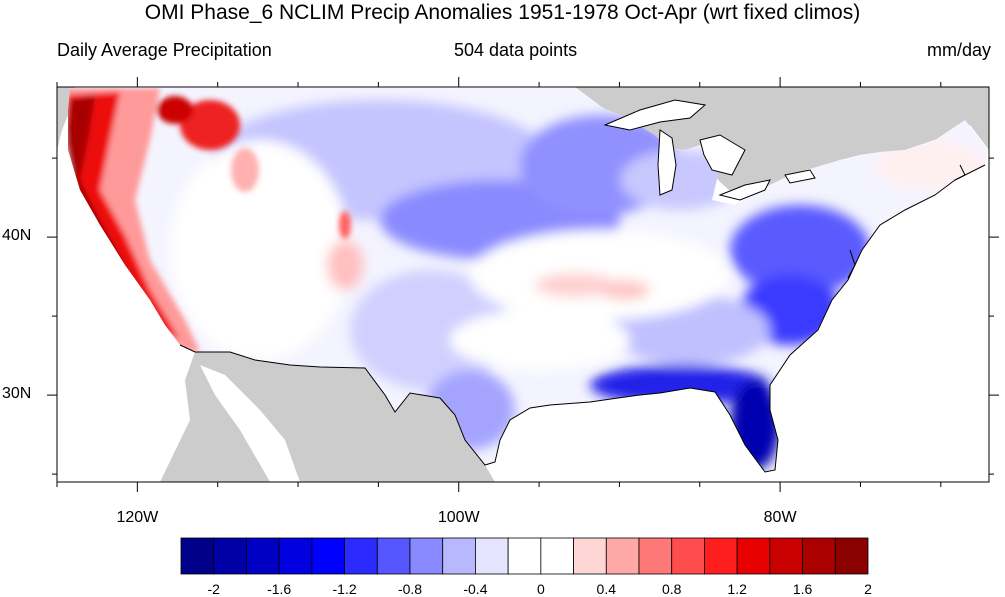 Image resolution: width=1005 pixels, height=597 pixels. Describe the element at coordinates (802, 589) in the screenshot. I see `colorbar-label: 1.6` at that location.